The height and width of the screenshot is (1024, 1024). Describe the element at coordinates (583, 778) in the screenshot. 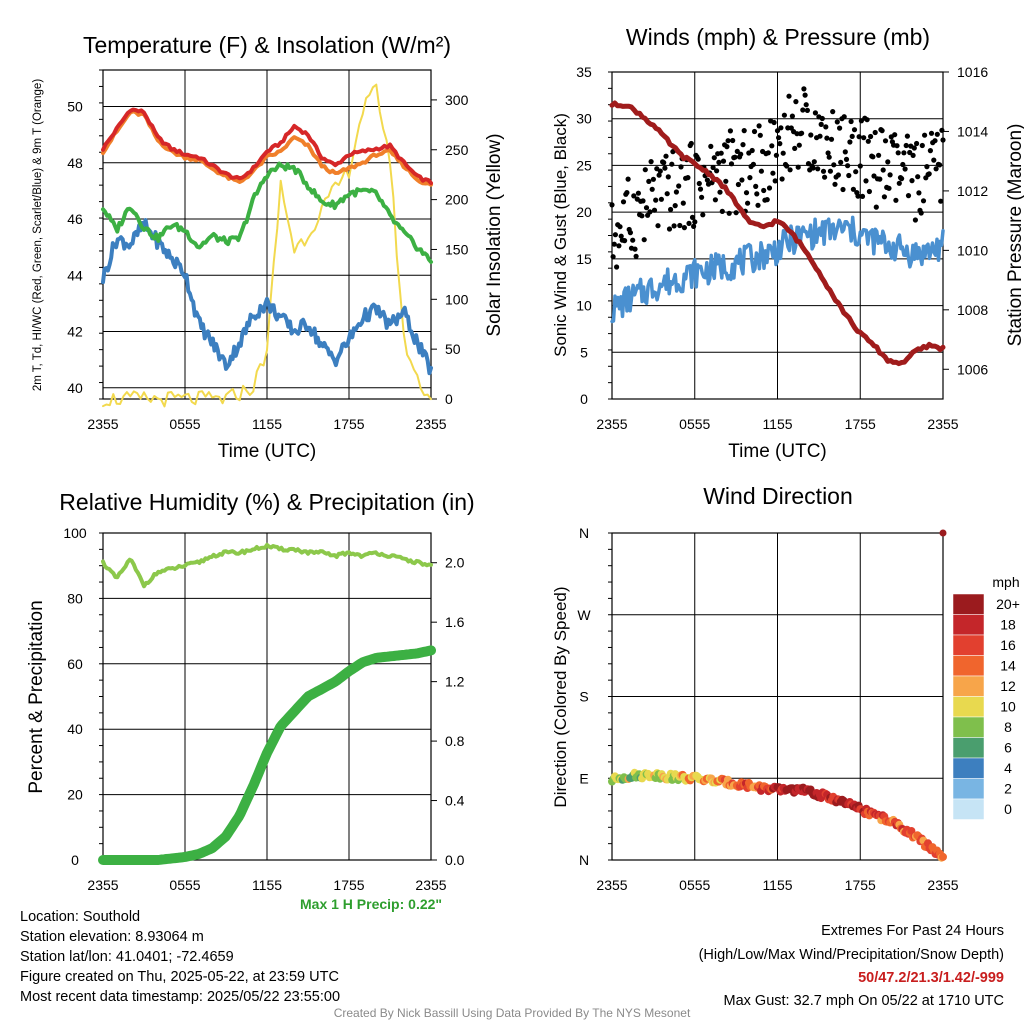

I see `y-tick-label: E` at that location.